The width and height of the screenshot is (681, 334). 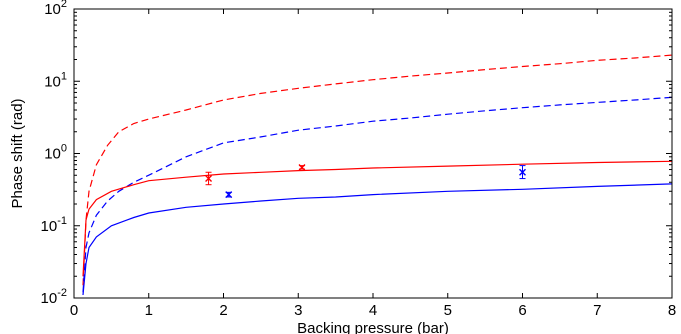 What do you see at coordinates (373, 310) in the screenshot?
I see `x-tick-label: 4` at bounding box center [373, 310].